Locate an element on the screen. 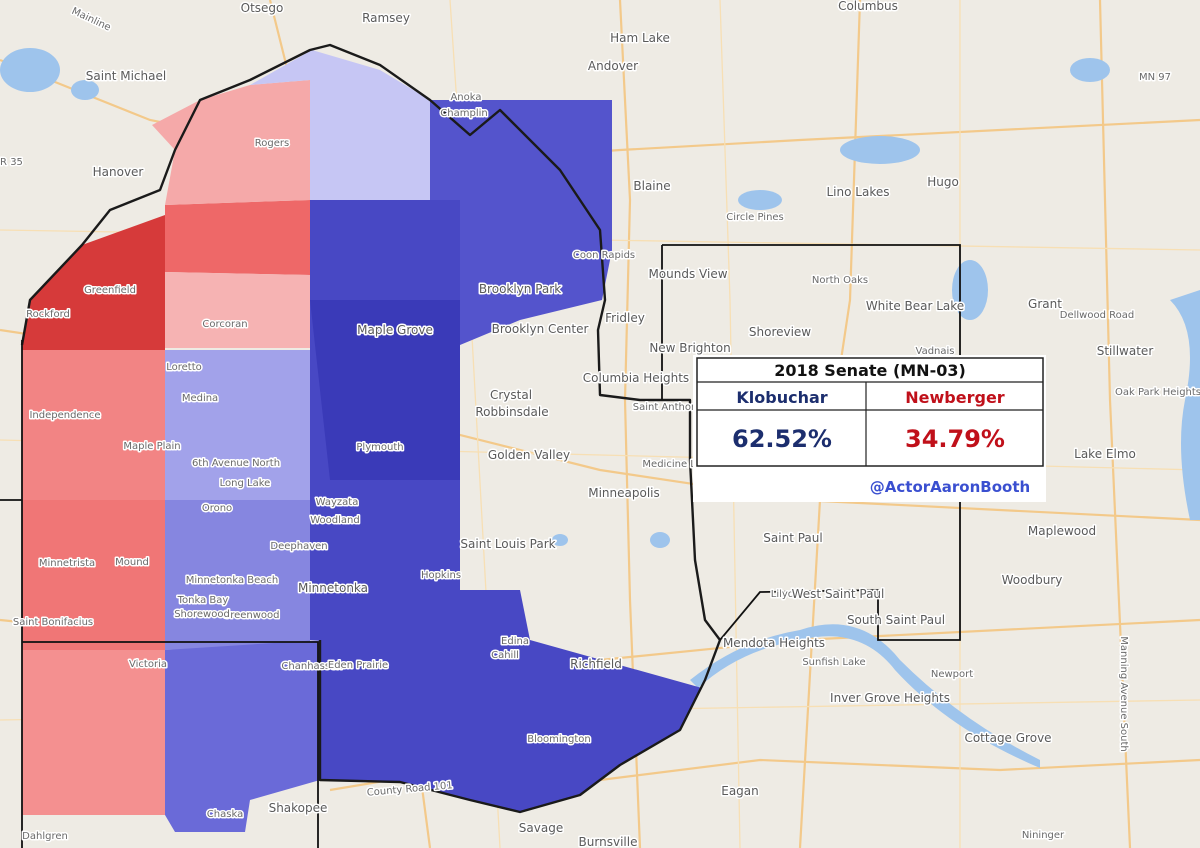  place-label: Sunfish Lake is located at coordinates (833, 662).